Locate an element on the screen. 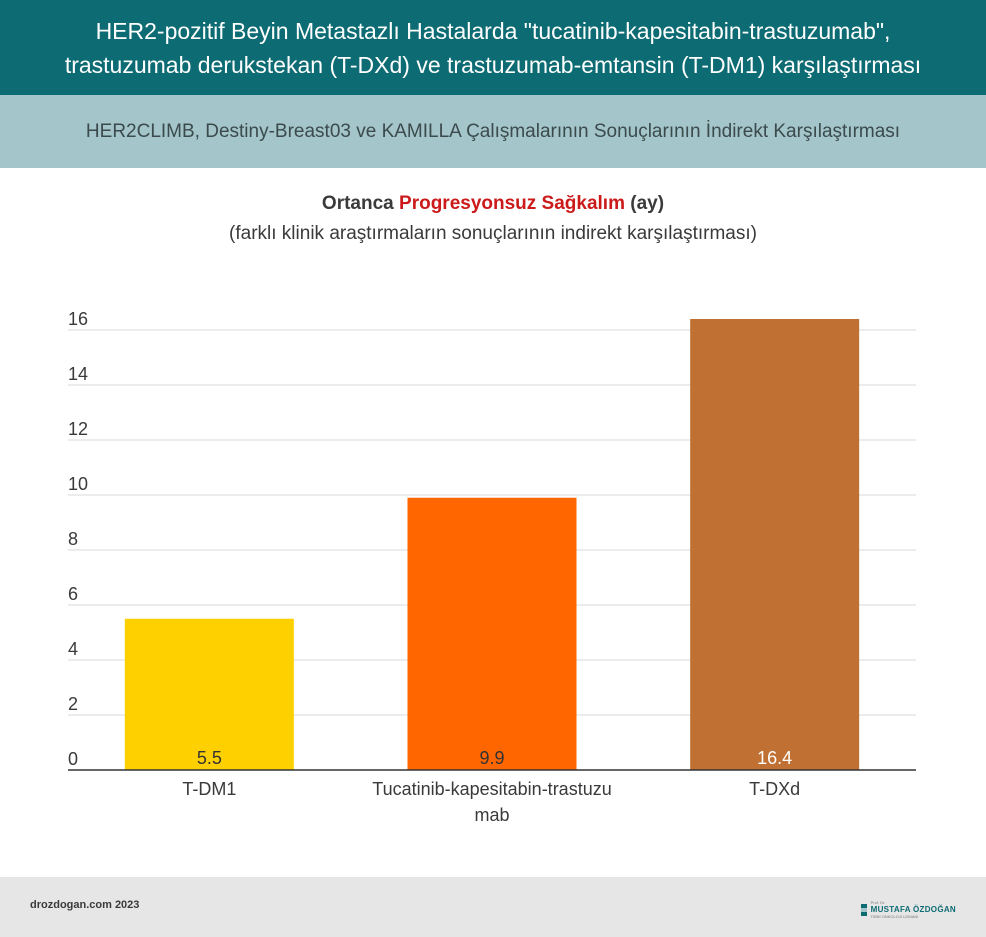 The image size is (986, 937). chart-title-suffix: (ay) is located at coordinates (644, 203).